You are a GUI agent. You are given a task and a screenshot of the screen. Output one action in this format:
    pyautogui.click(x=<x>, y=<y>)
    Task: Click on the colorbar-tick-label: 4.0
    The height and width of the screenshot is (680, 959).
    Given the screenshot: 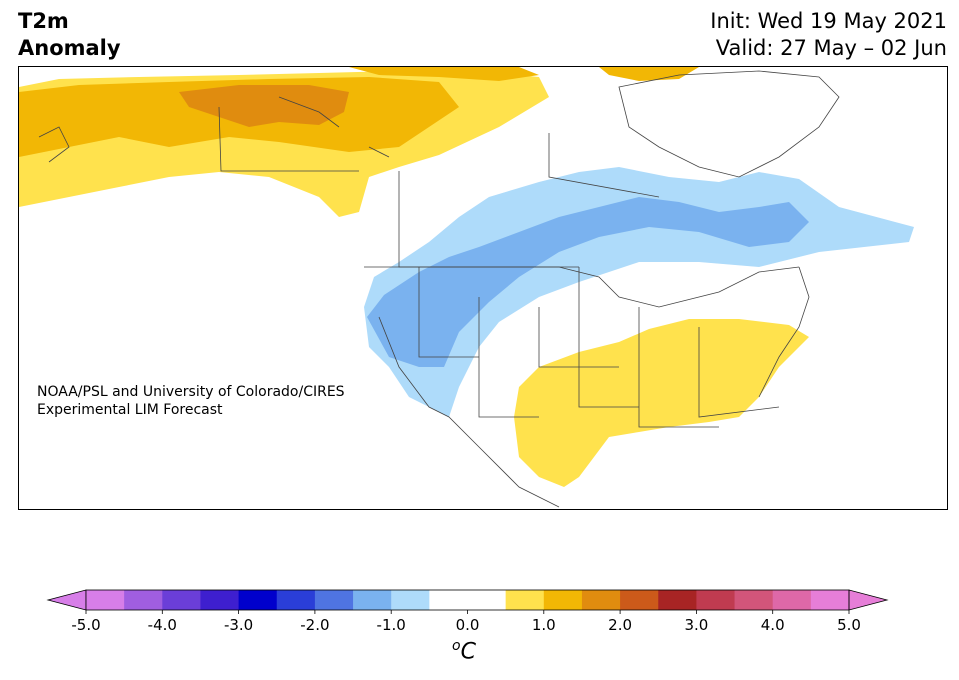 What is the action you would take?
    pyautogui.click(x=773, y=625)
    